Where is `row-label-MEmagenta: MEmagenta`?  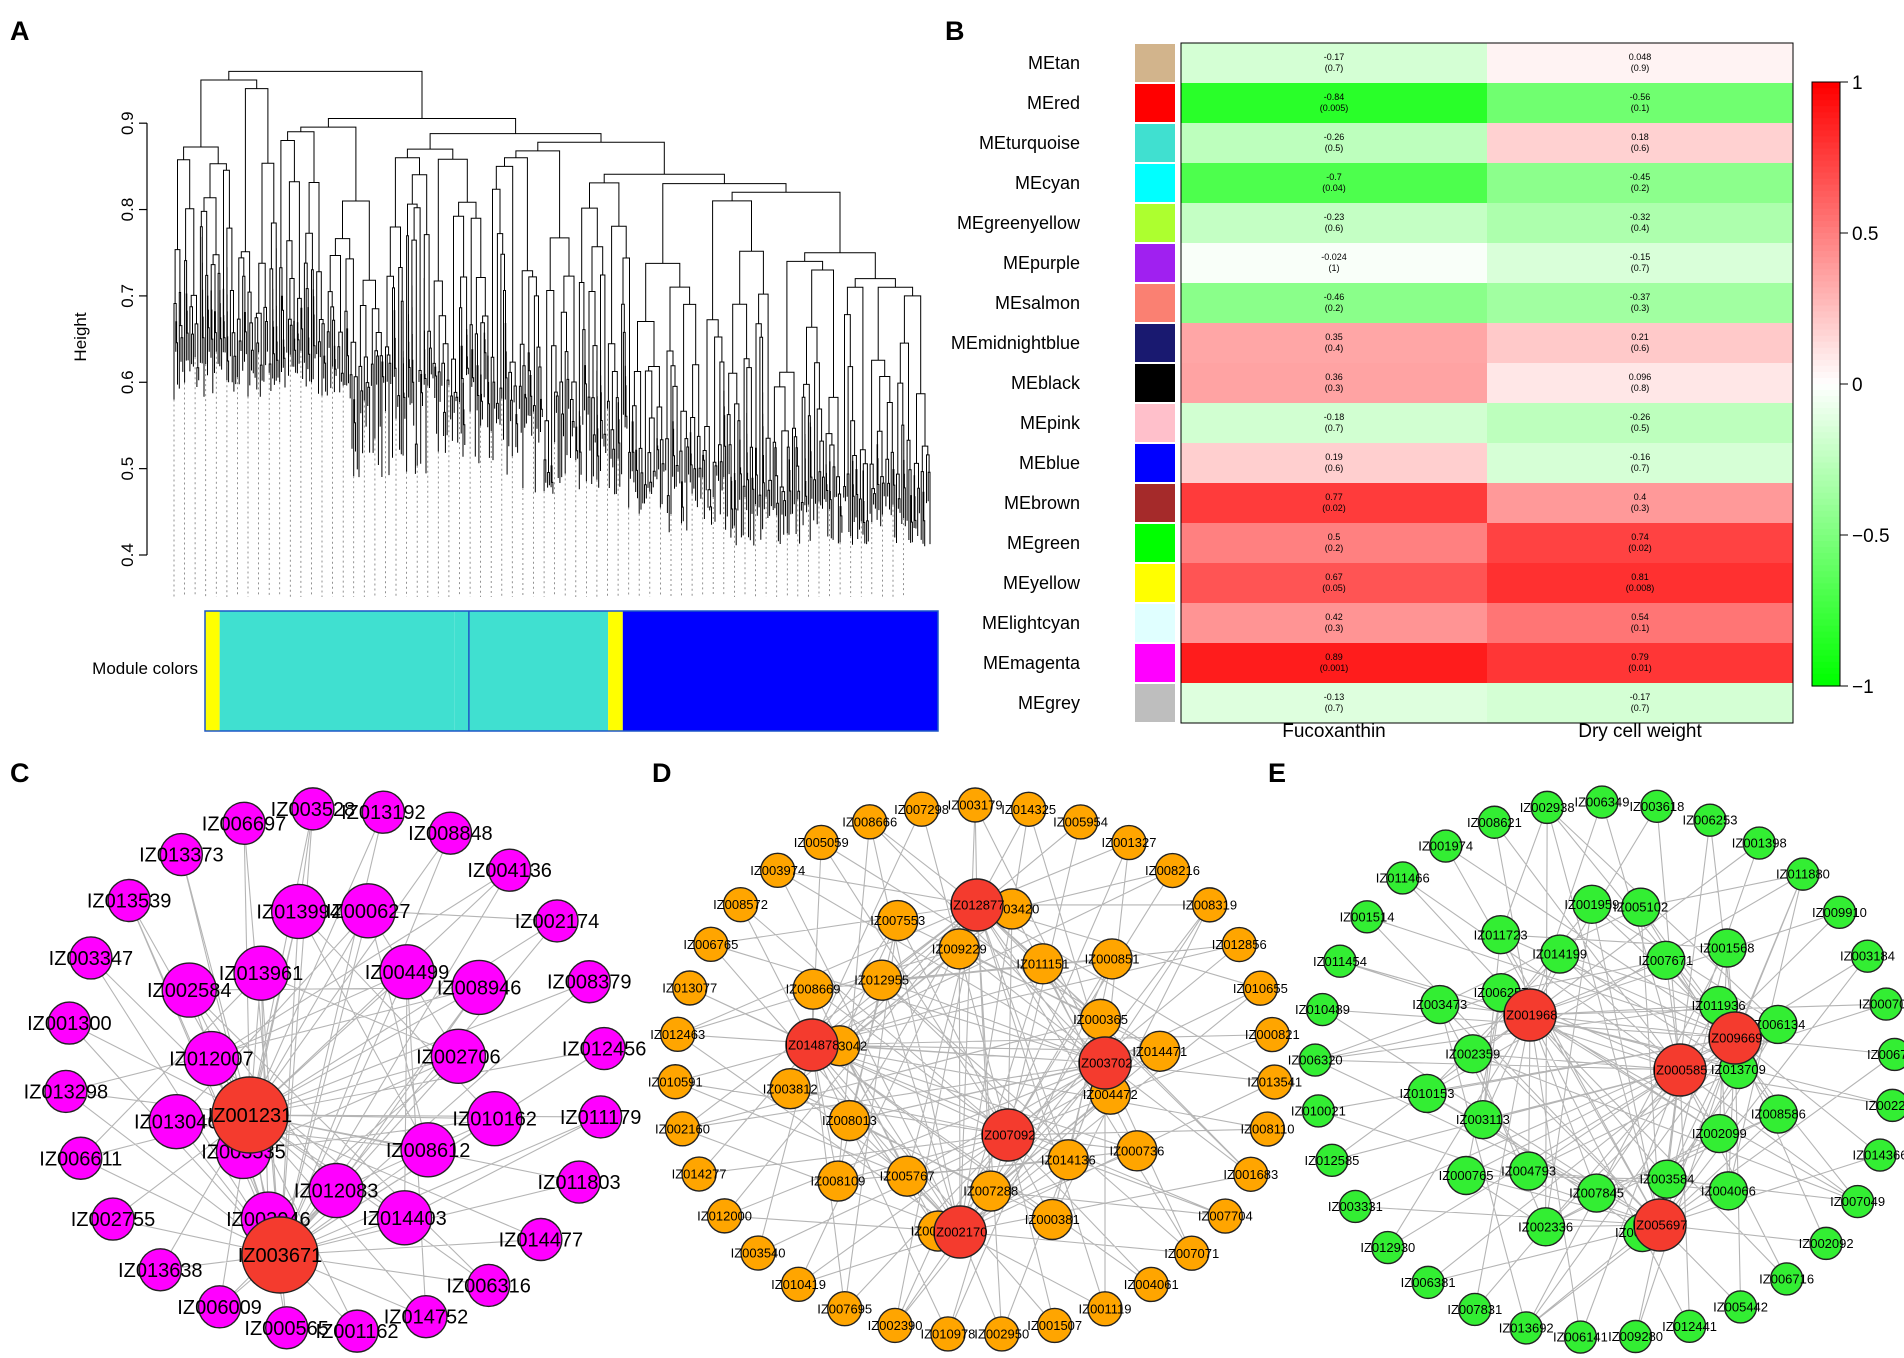
row-label-MEmagenta: MEmagenta is located at coordinates (1032, 663).